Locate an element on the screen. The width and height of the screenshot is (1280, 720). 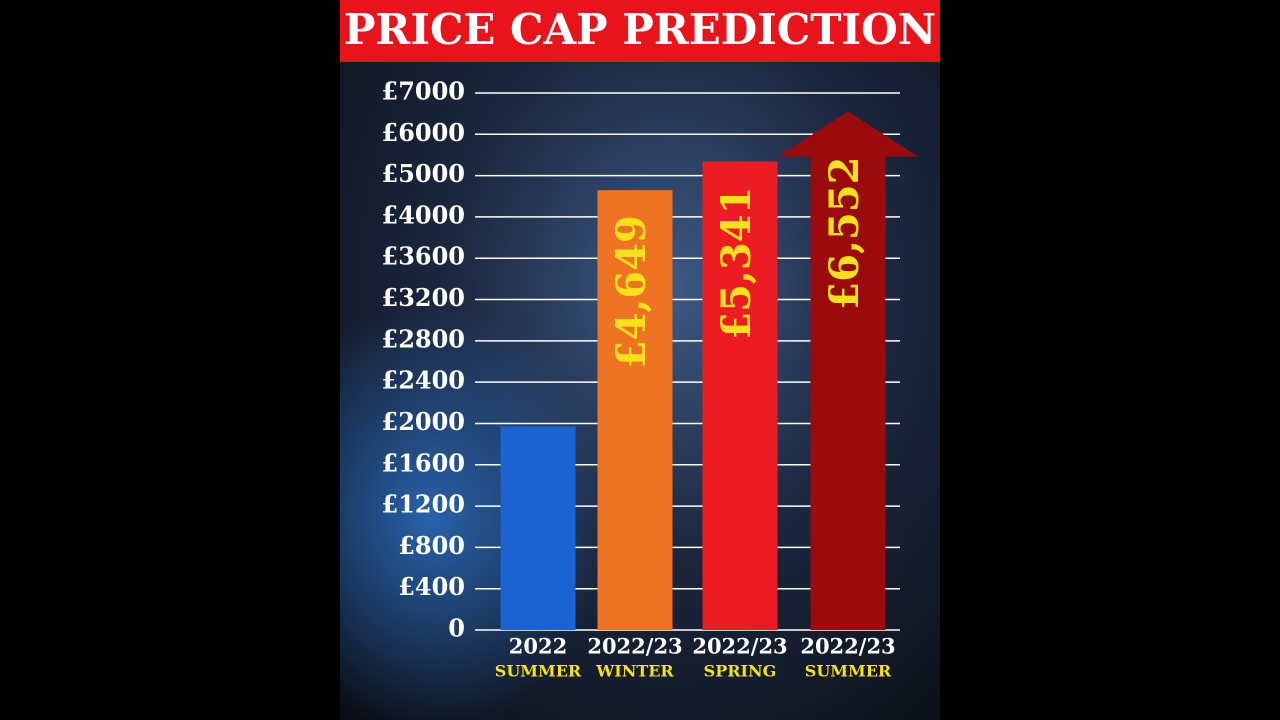
y-tick-label: £800 is located at coordinates (431, 545).